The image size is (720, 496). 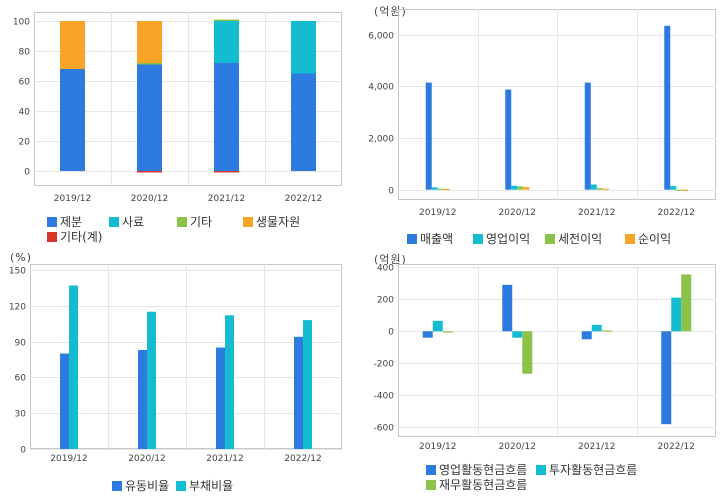 I want to click on bar-기타(계)-2021/12, so click(x=226, y=172).